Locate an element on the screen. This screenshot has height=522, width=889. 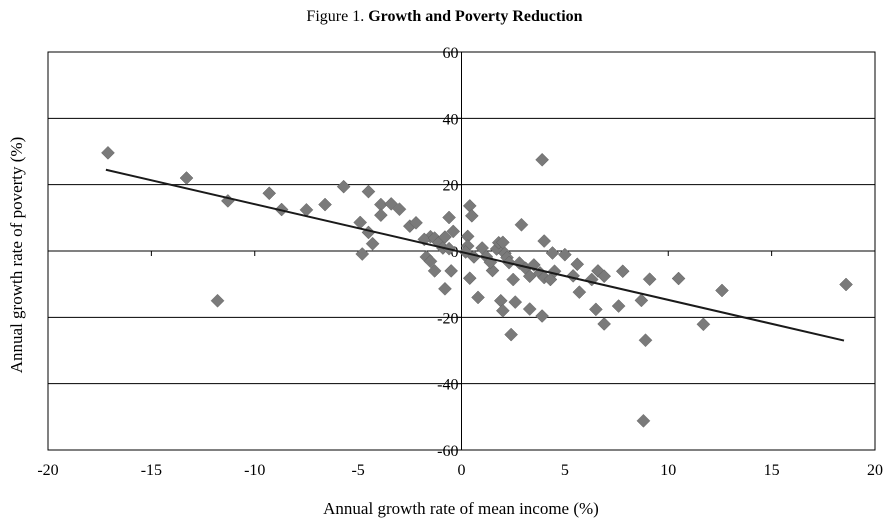
y-tick-label: -60 is located at coordinates (447, 451).